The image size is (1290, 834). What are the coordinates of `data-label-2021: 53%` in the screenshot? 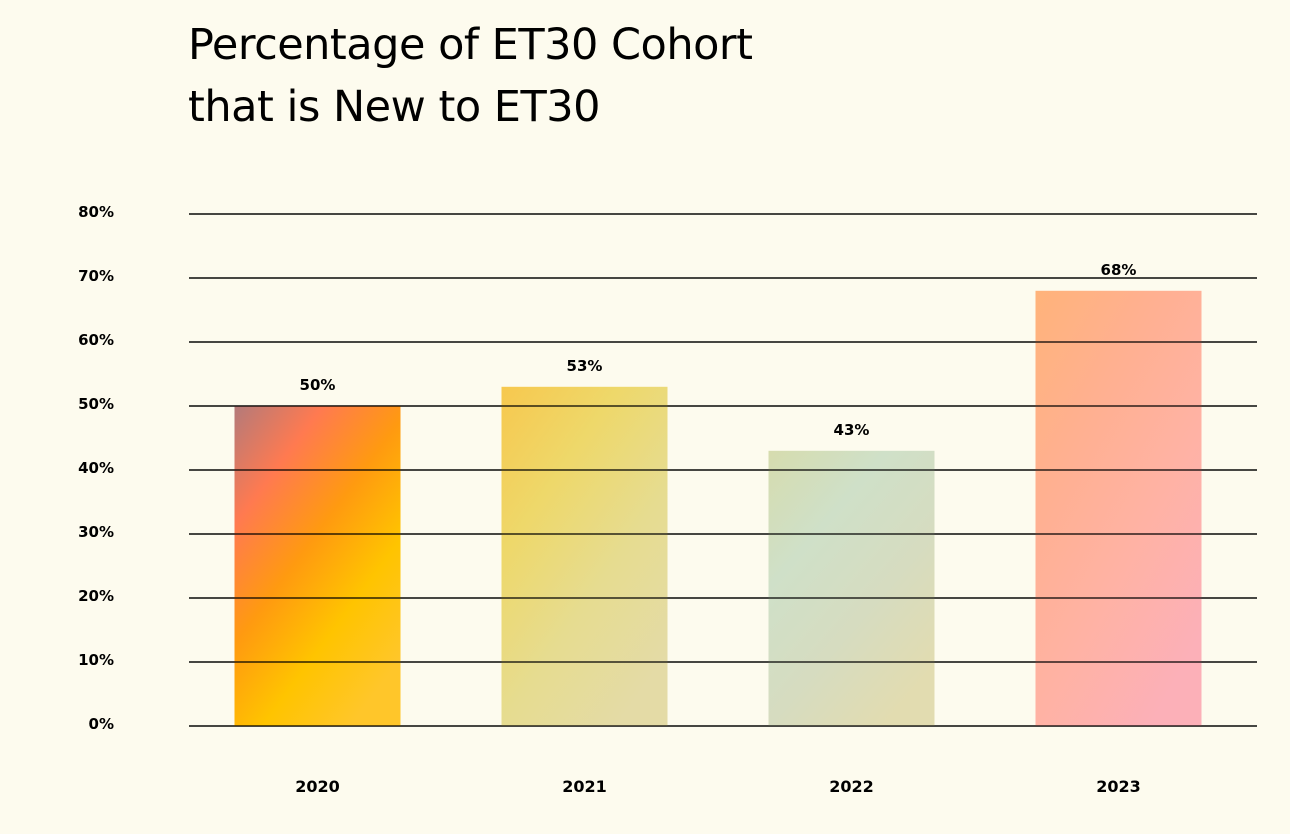 It's located at (585, 366).